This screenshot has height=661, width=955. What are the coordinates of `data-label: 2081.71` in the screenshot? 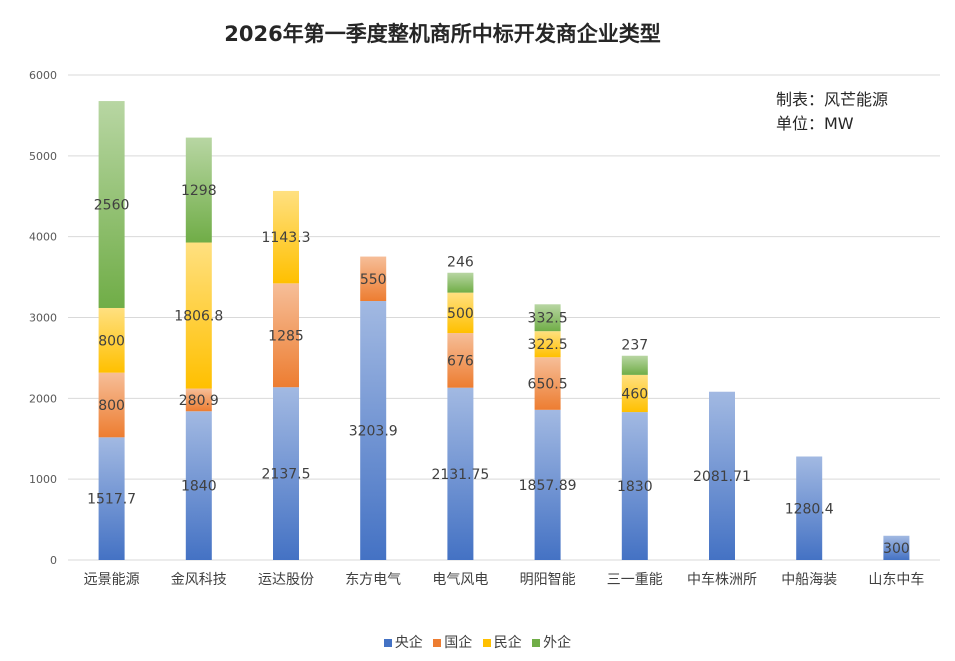 It's located at (722, 477).